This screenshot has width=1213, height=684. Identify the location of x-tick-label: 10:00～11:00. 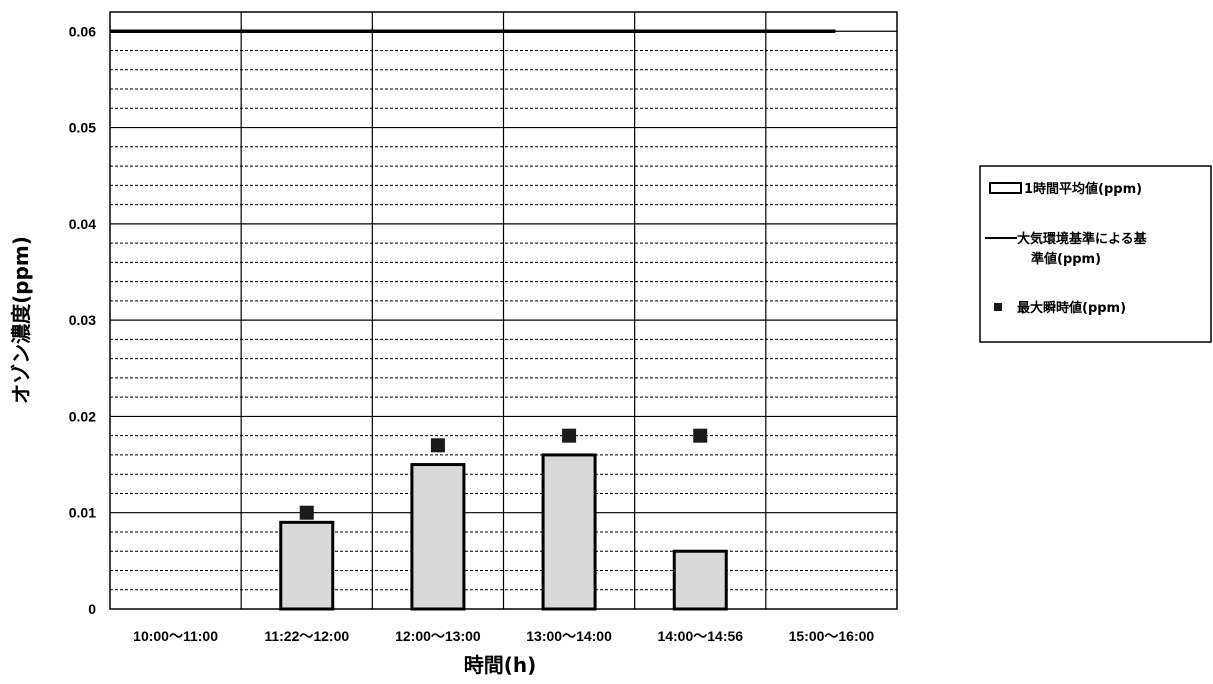
(175, 636).